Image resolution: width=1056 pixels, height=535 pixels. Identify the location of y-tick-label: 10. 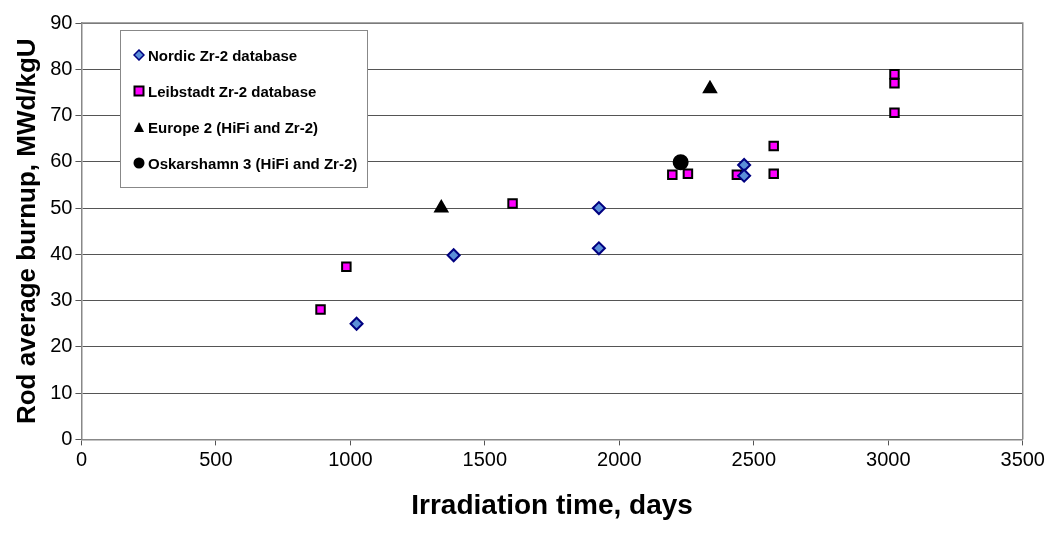
(61, 391).